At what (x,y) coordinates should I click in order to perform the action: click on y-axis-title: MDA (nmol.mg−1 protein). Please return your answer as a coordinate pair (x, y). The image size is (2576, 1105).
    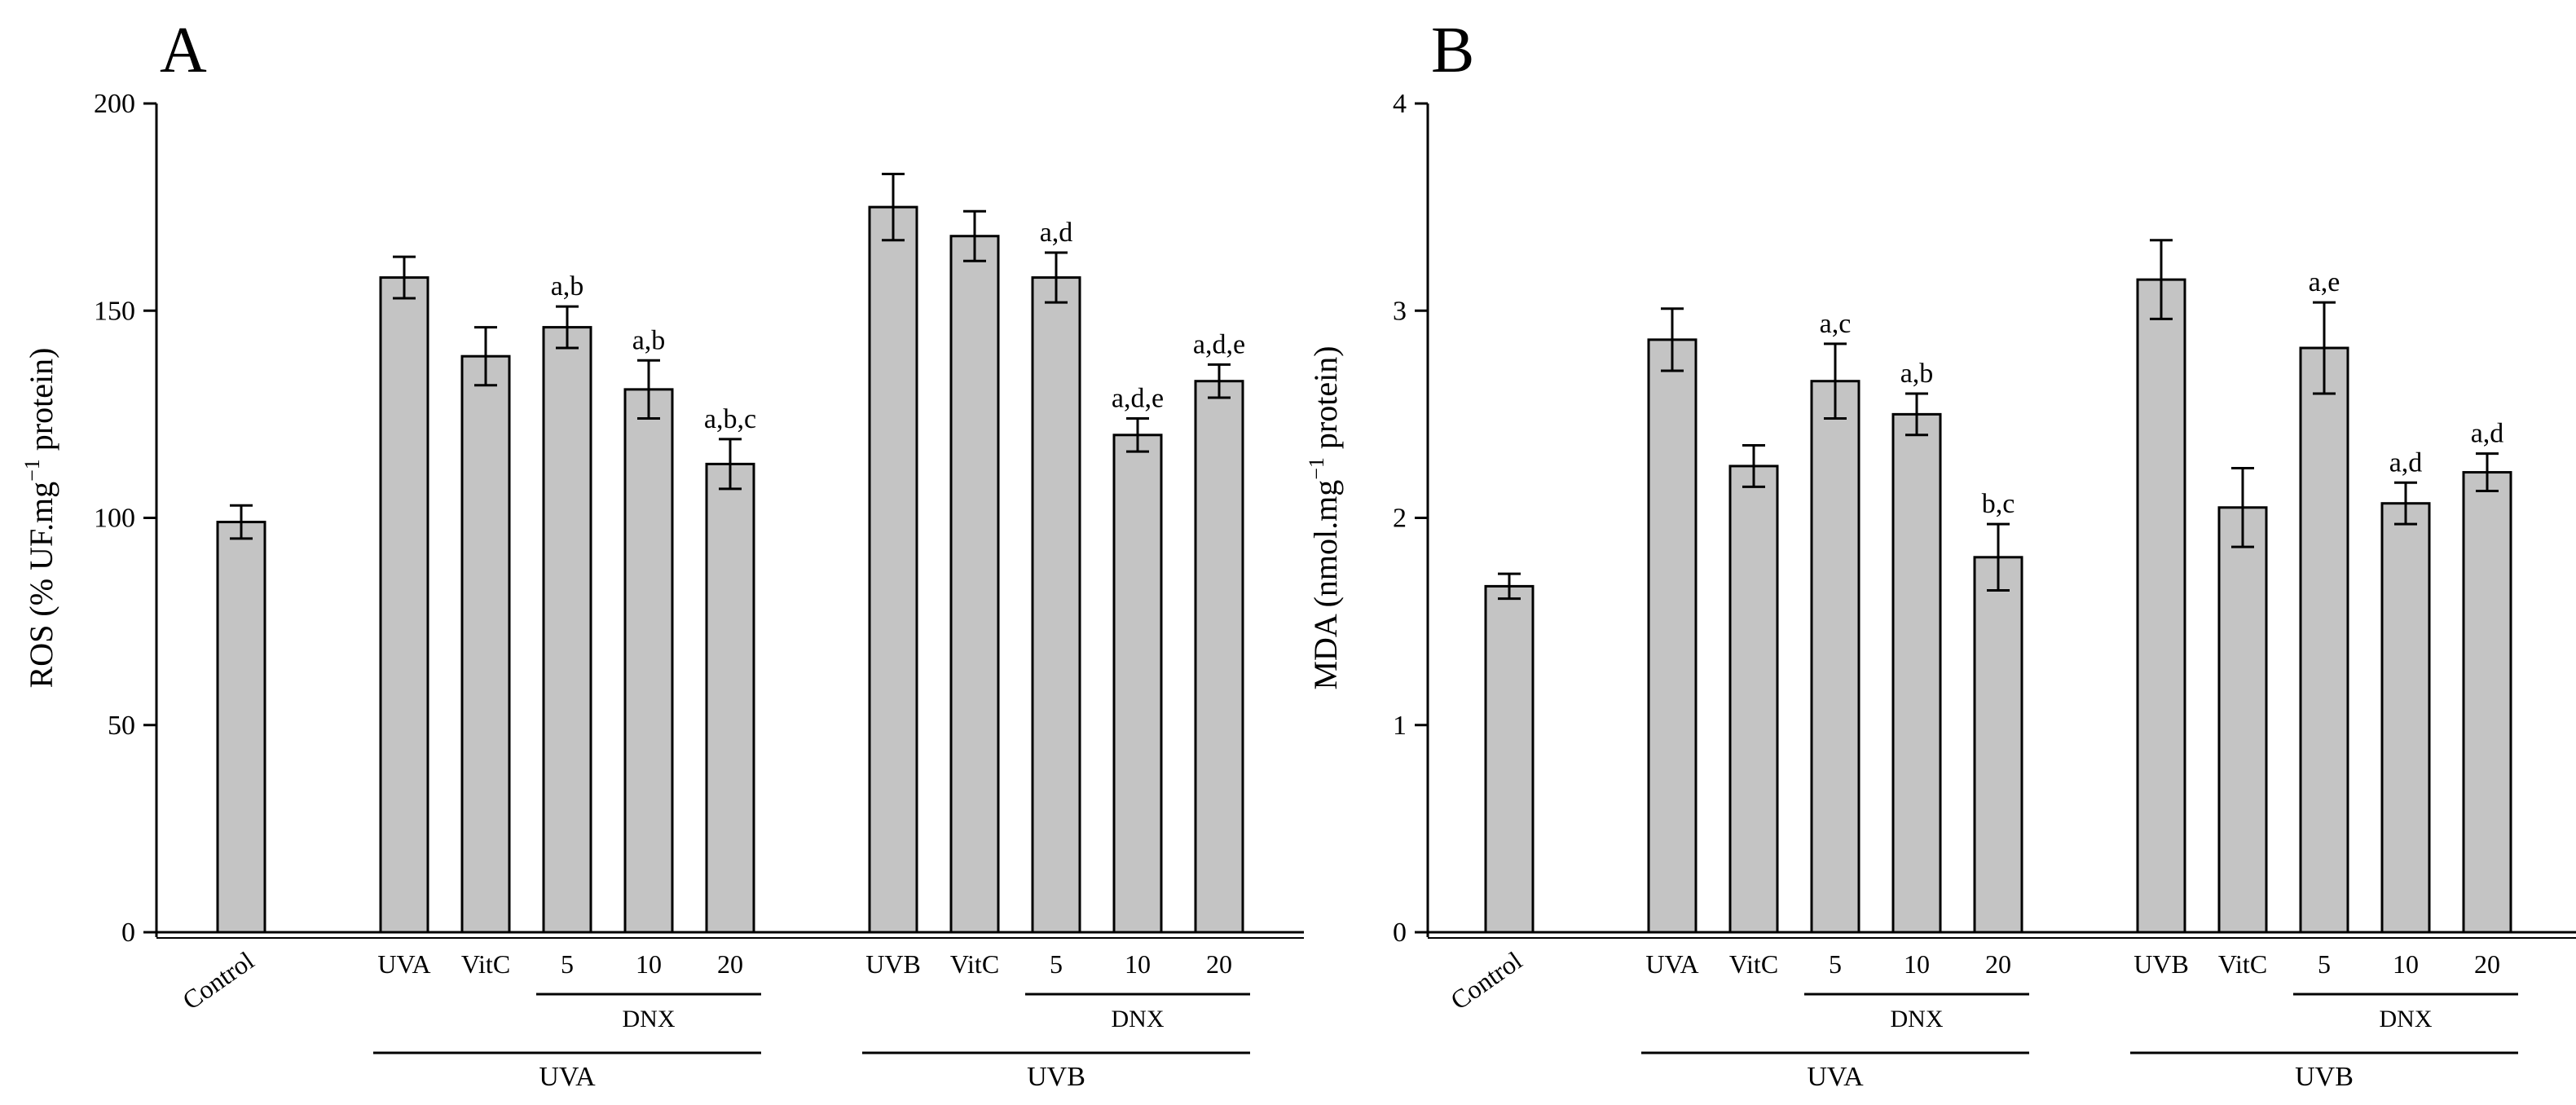
    Looking at the image, I should click on (1324, 517).